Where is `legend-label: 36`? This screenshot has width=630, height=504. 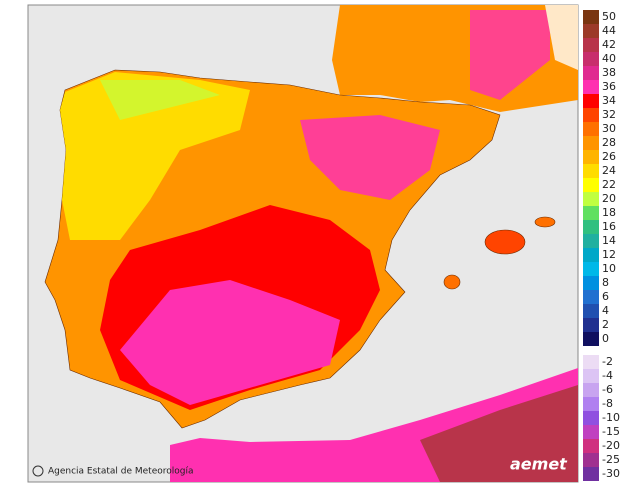
legend-label: 36 is located at coordinates (609, 86).